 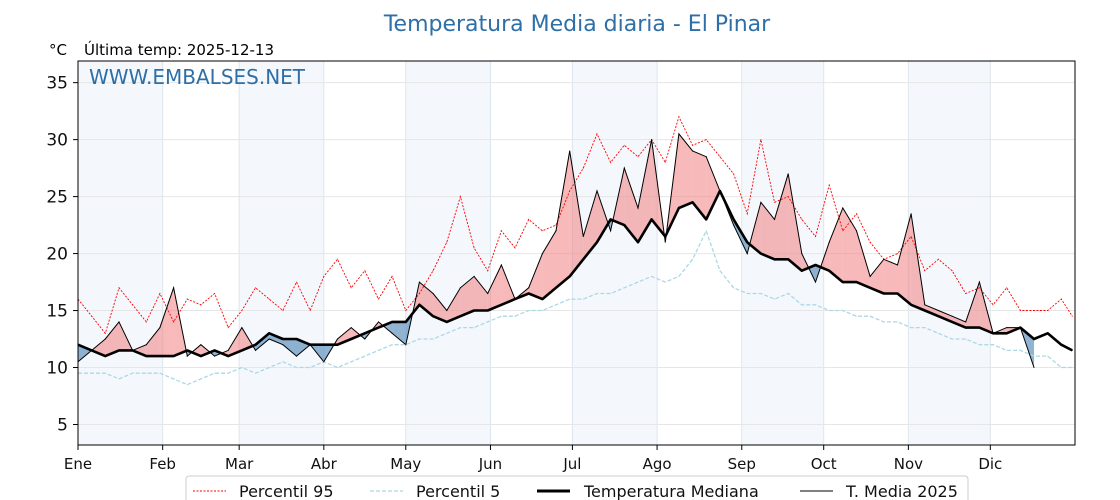 What do you see at coordinates (405, 464) in the screenshot?
I see `x-tick-label: May` at bounding box center [405, 464].